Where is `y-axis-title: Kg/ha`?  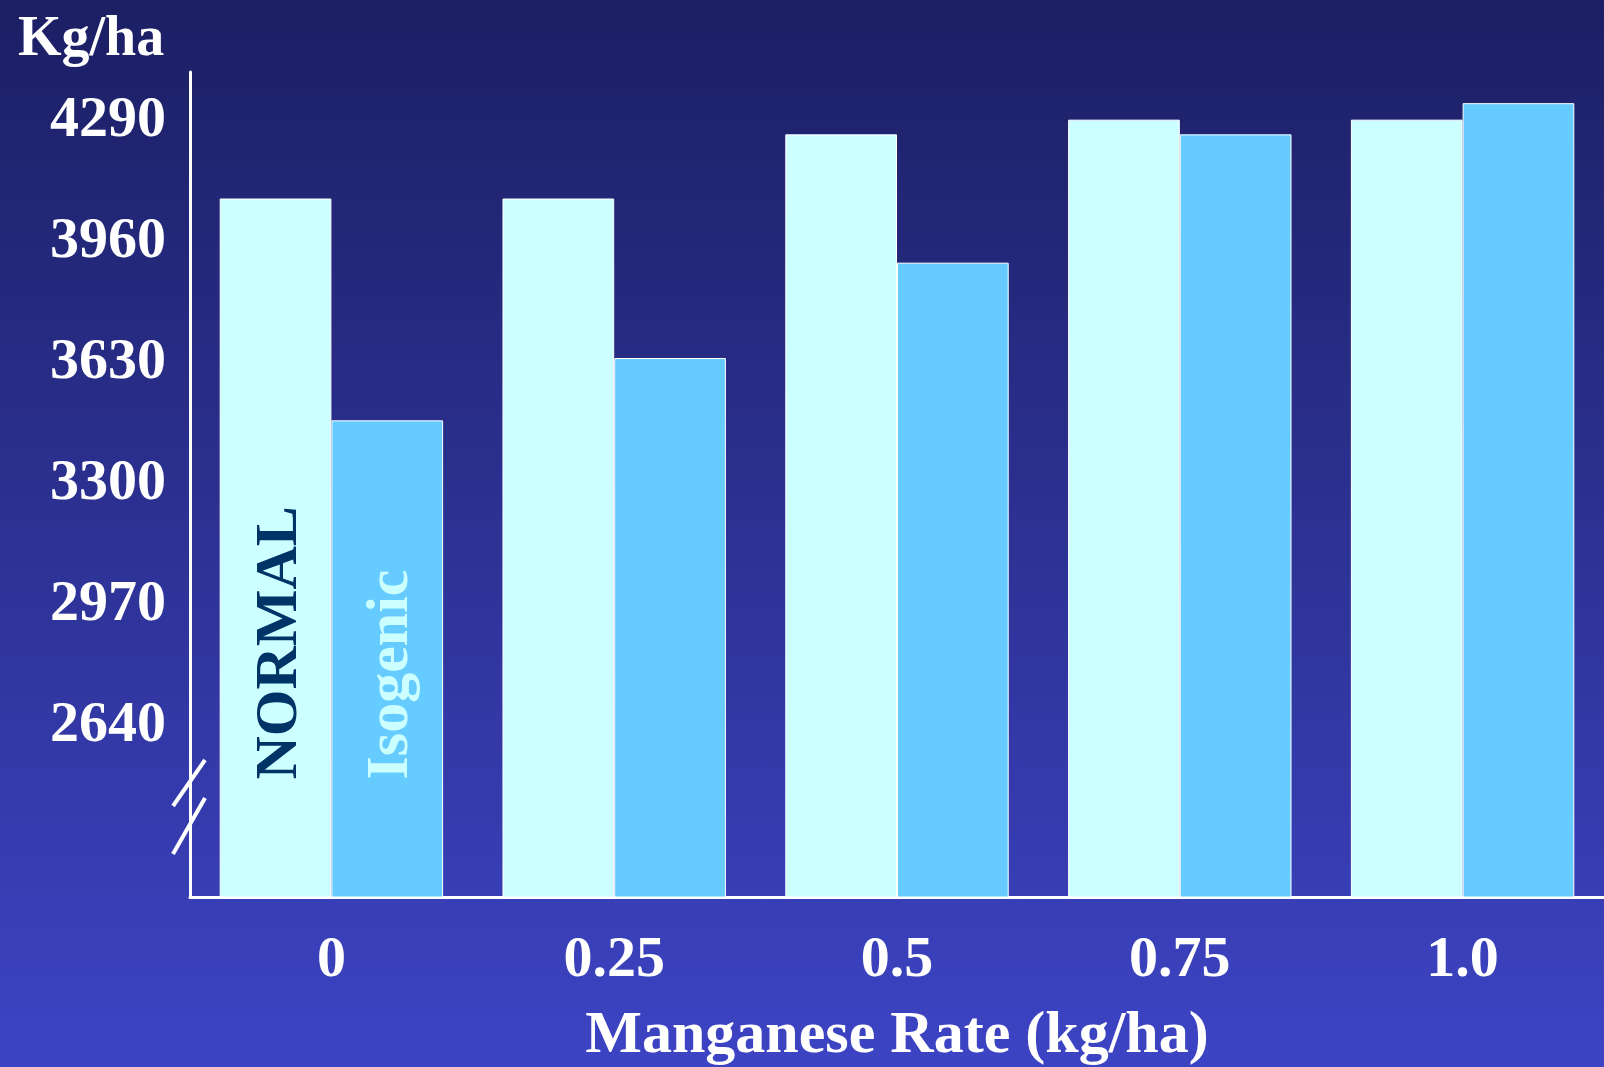 y-axis-title: Kg/ha is located at coordinates (91, 36).